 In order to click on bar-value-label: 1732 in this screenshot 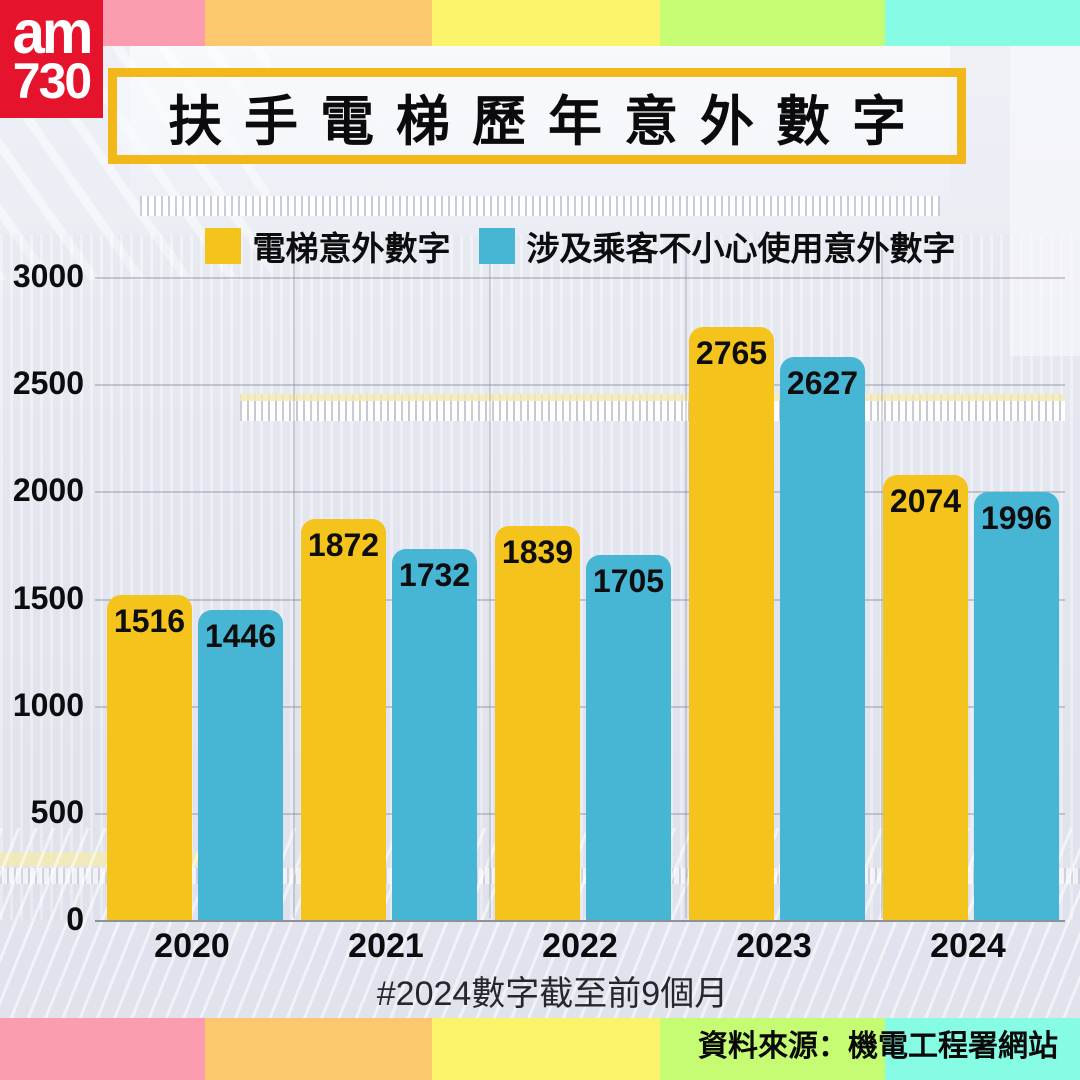, I will do `click(434, 575)`.